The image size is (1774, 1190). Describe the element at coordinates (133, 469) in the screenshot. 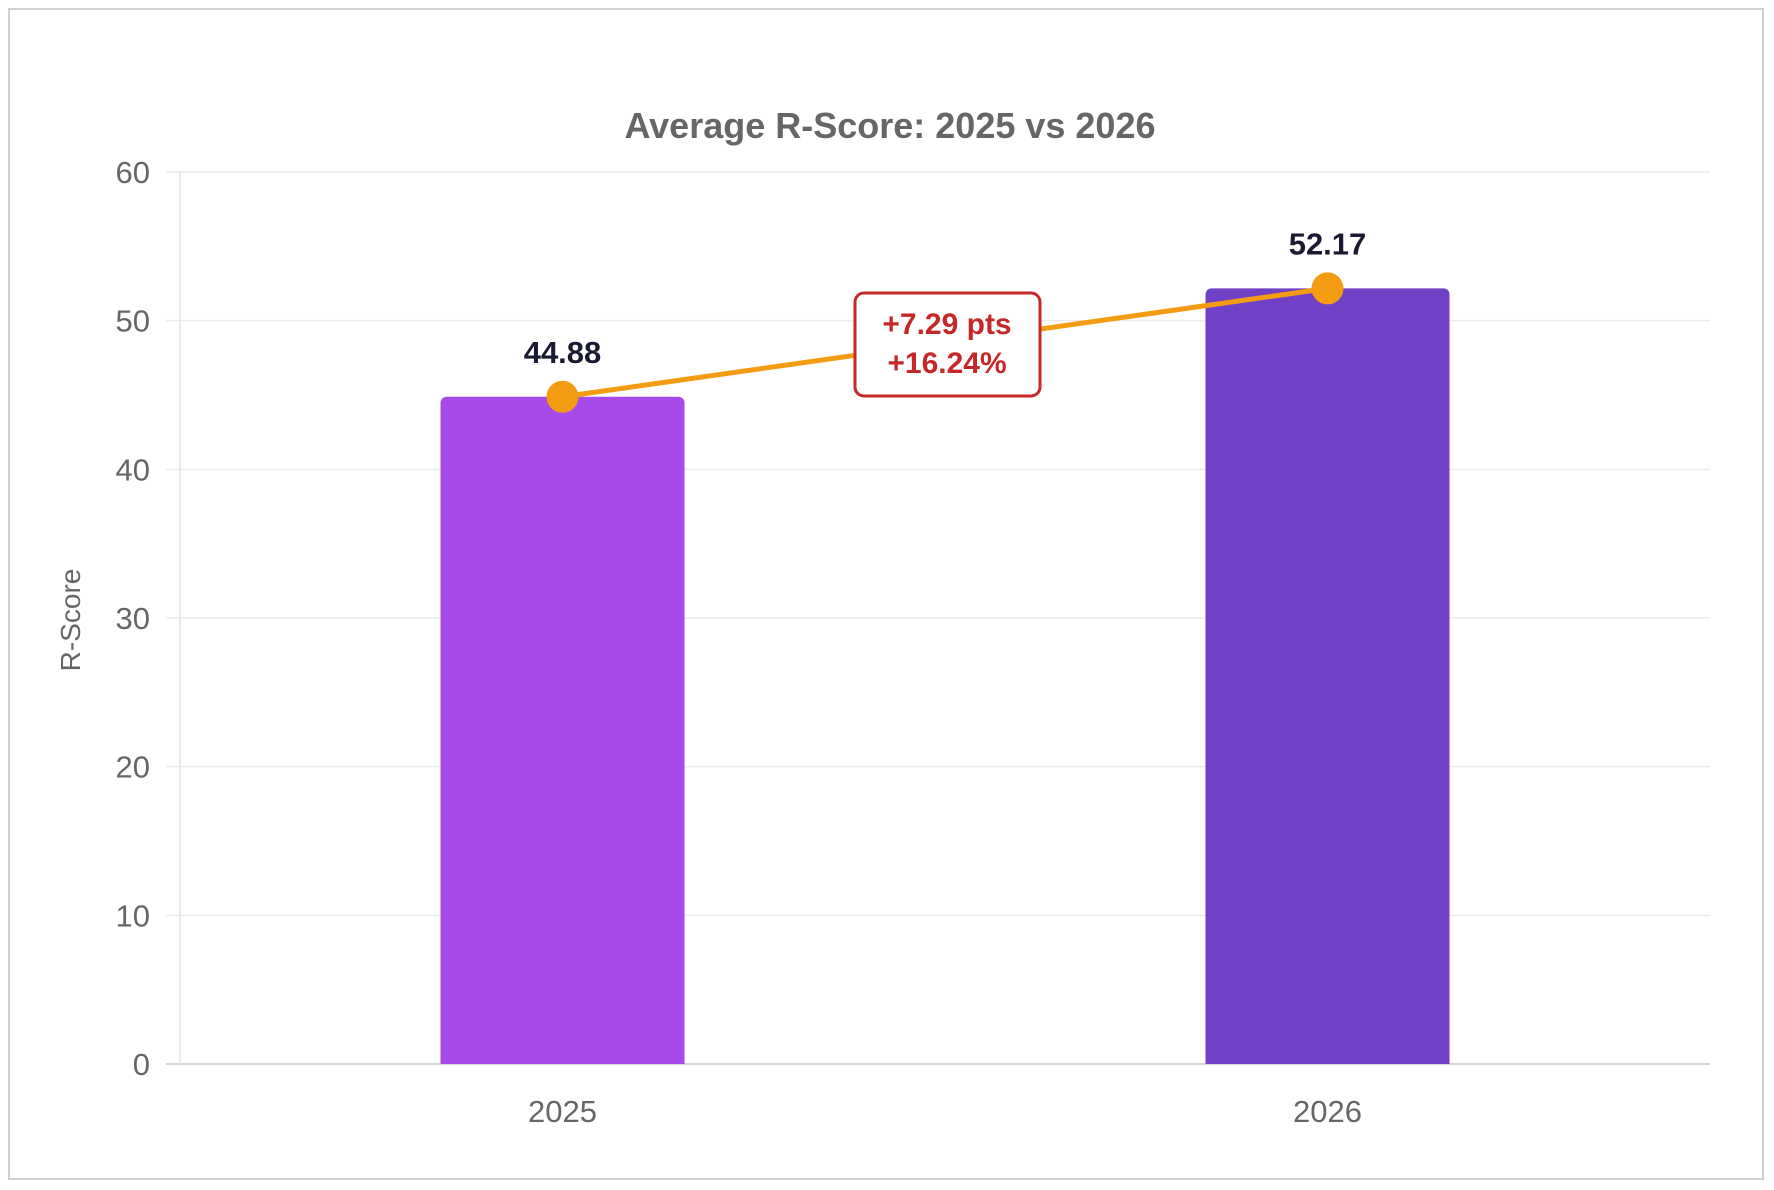

I see `y-tick-label-40: 40` at that location.